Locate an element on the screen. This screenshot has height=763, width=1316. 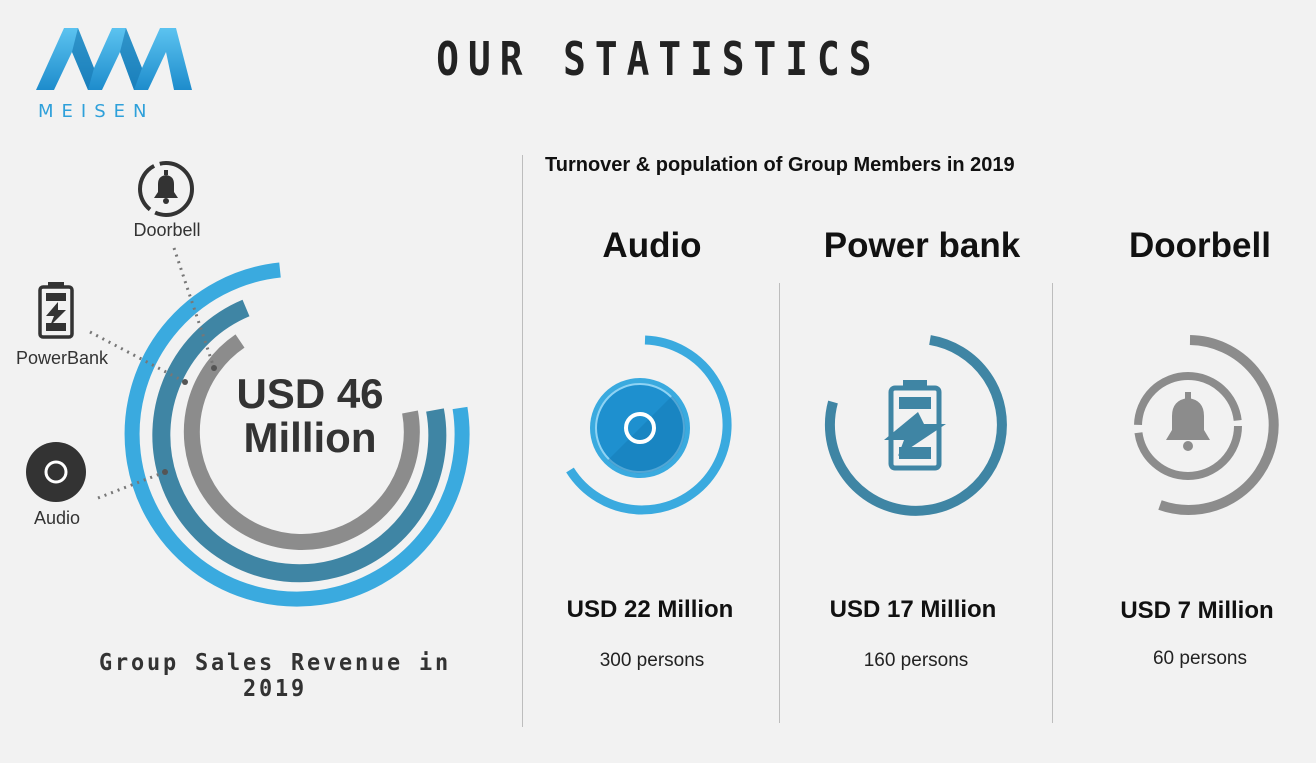
ring-audio is located at coordinates (297, 434).